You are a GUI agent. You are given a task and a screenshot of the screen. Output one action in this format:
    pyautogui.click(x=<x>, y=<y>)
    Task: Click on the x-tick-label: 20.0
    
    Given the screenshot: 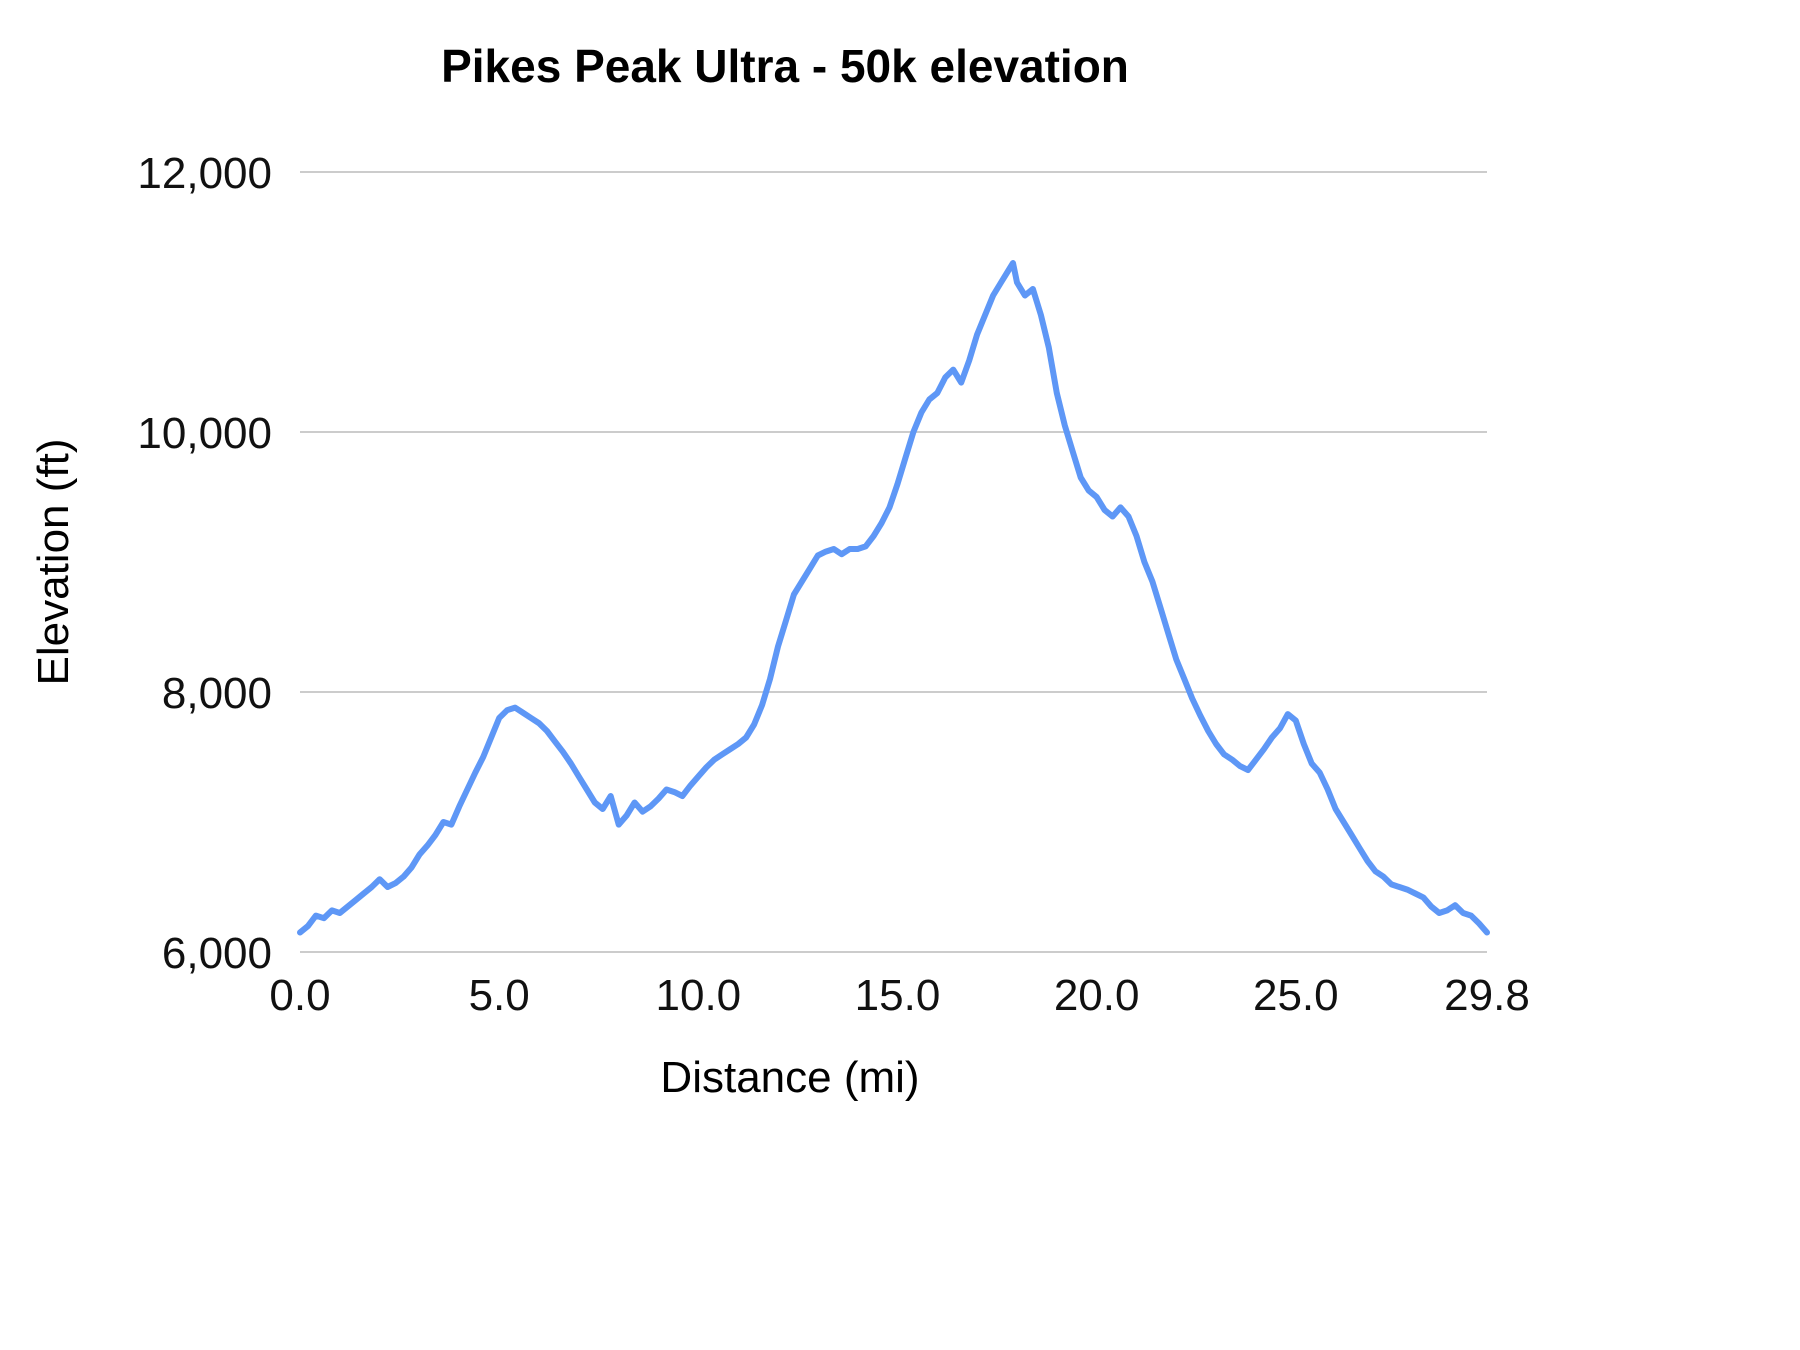 What is the action you would take?
    pyautogui.click(x=1097, y=995)
    